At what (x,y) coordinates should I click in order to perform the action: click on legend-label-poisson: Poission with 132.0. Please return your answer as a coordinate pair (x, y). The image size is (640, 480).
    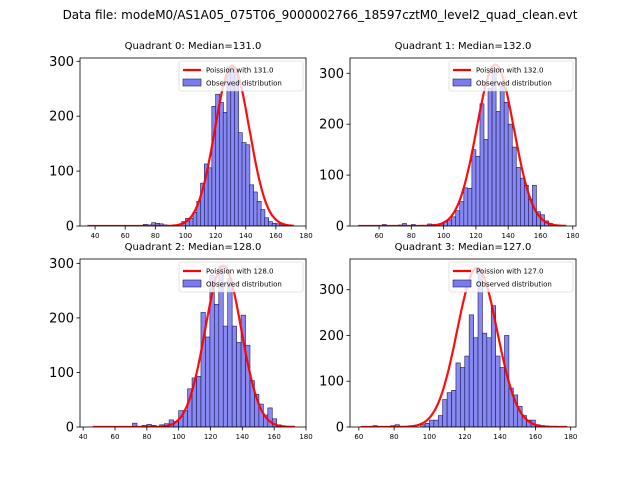
    Looking at the image, I should click on (510, 71).